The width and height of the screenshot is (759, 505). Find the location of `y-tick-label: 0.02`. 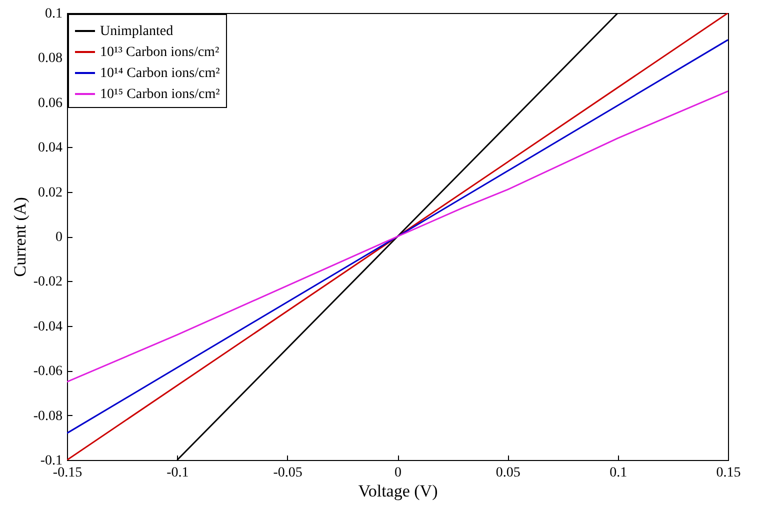

y-tick-label: 0.02 is located at coordinates (50, 192).